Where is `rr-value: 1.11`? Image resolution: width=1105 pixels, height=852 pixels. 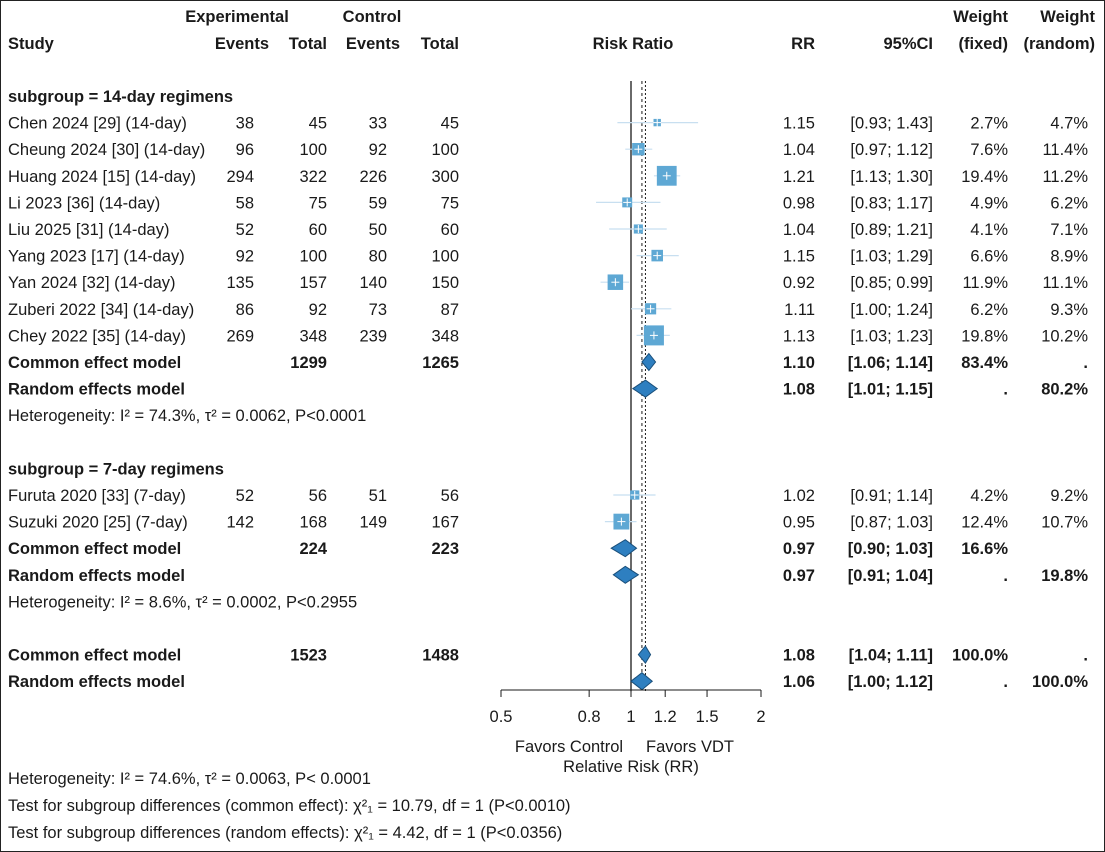 rr-value: 1.11 is located at coordinates (799, 310).